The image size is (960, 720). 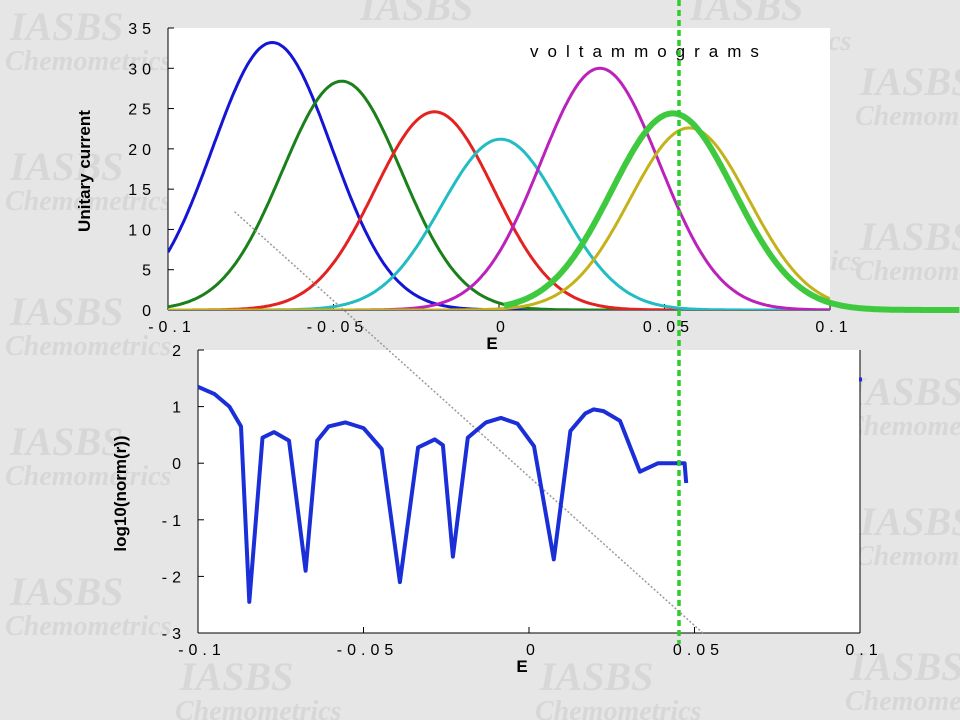 I want to click on y-tick-label: 30, so click(x=142, y=69).